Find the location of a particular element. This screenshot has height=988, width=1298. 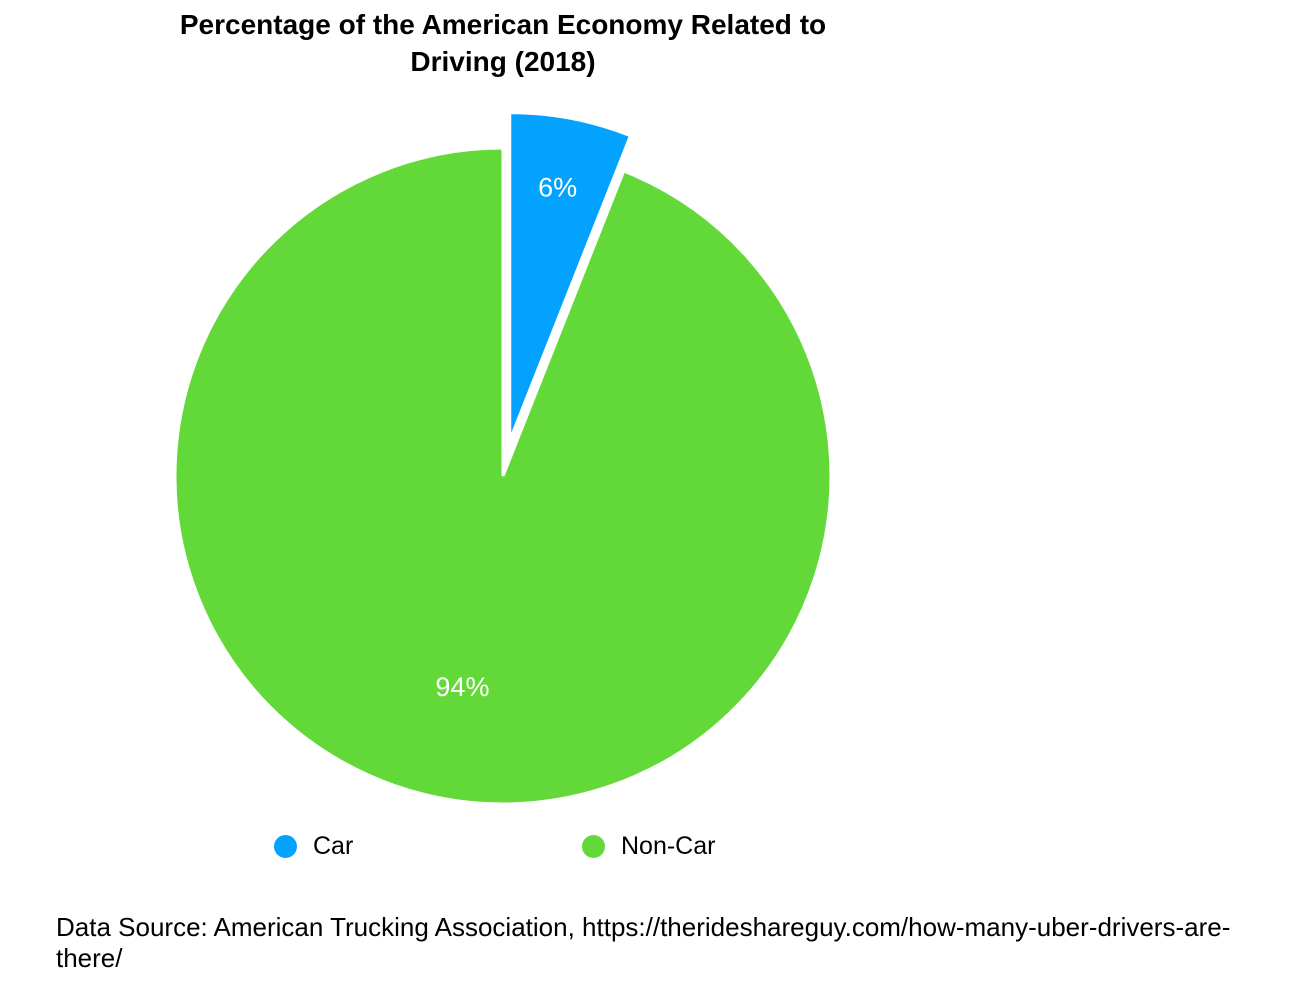

legend-swatch-car is located at coordinates (285, 846).